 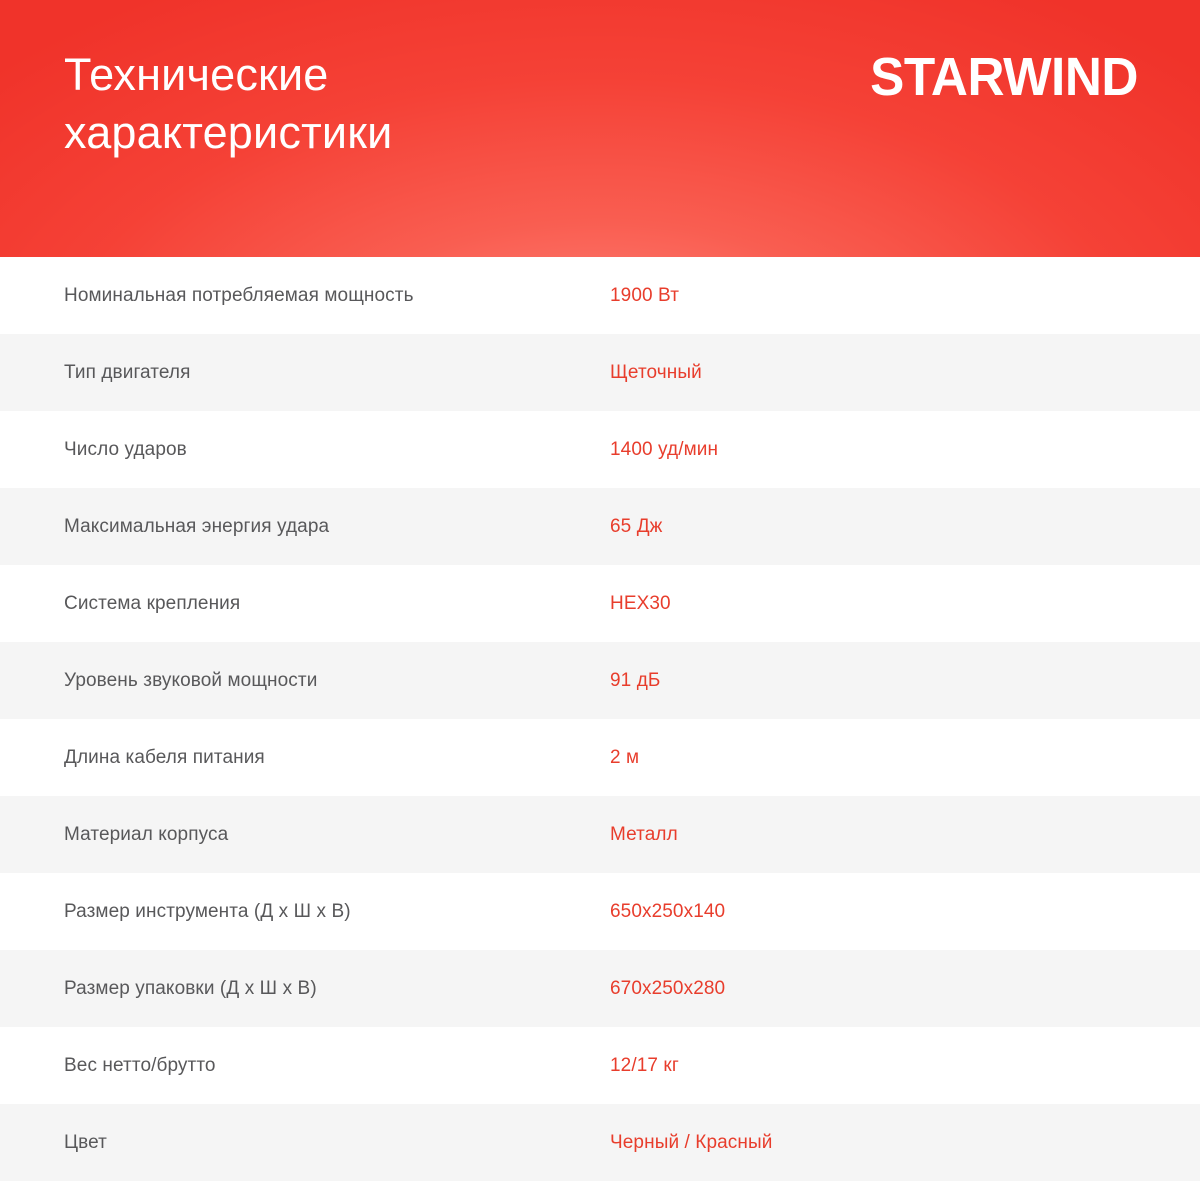 What do you see at coordinates (600, 372) in the screenshot?
I see `spec-row: Тип двигателя Щеточный` at bounding box center [600, 372].